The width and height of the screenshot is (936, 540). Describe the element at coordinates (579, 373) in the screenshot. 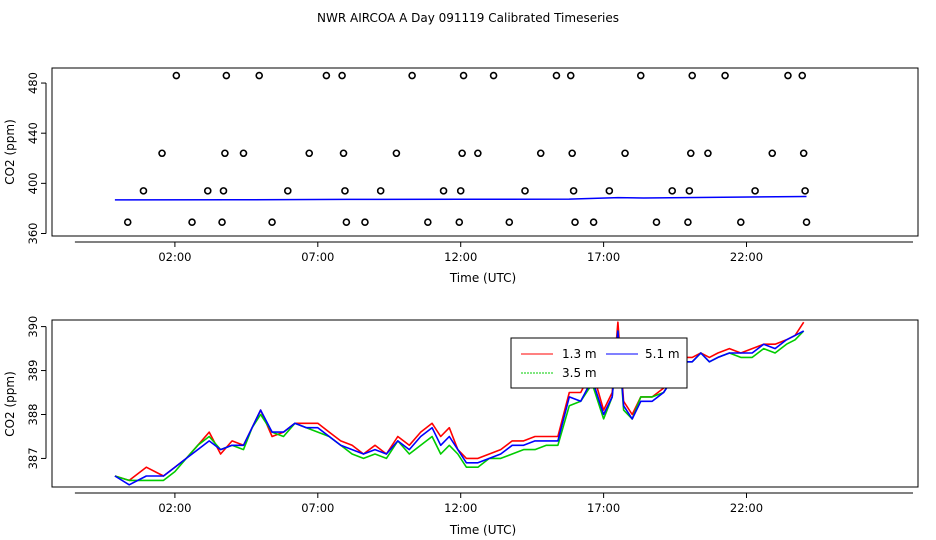

I see `legend-label-3-5m: 3.5 m` at that location.